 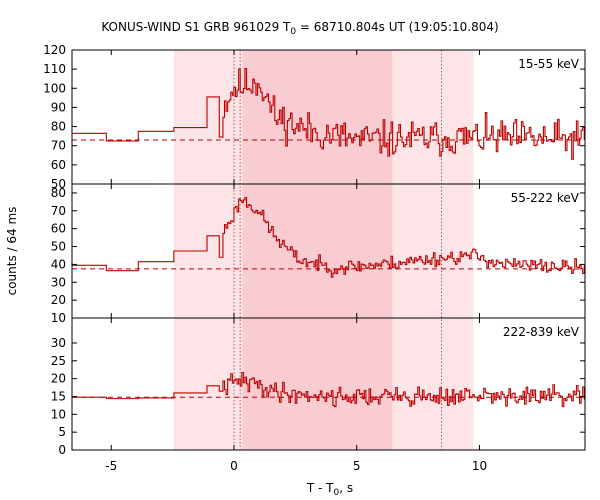 What do you see at coordinates (58, 361) in the screenshot?
I see `y-tick-label-2-5: 25` at bounding box center [58, 361].